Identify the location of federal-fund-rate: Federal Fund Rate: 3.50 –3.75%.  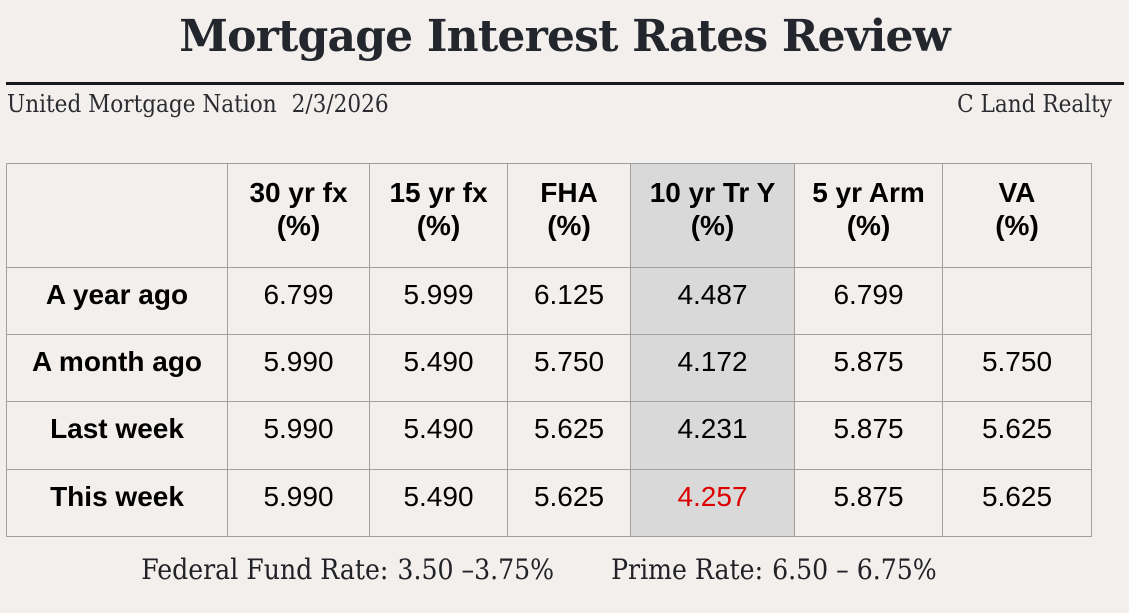
(351, 569).